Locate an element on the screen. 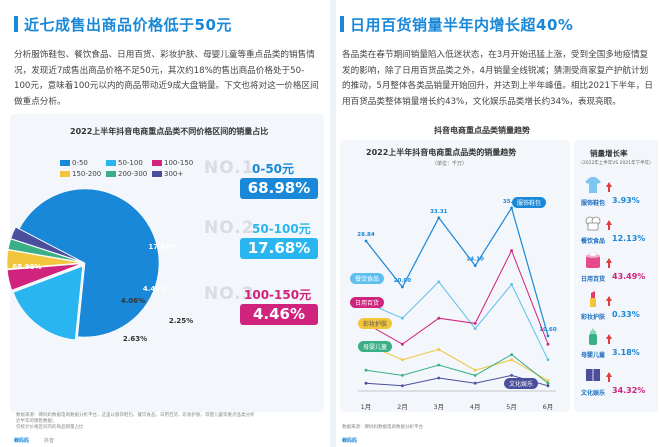 Image resolution: width=660 pixels, height=447 pixels. line-data-label: 28.84 is located at coordinates (366, 235).